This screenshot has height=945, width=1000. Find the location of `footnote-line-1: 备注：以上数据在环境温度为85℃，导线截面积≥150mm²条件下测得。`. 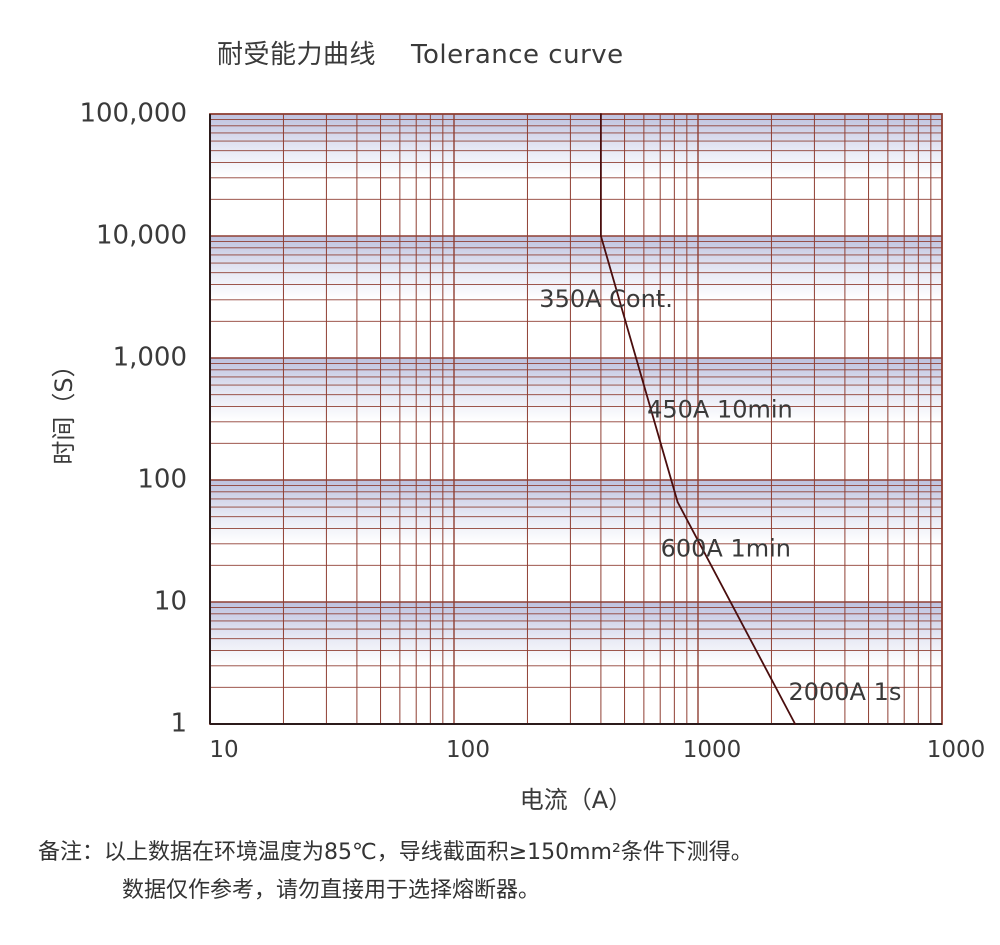

footnote-line-1: 备注：以上数据在环境温度为85℃，导线截面积≥150mm²条件下测得。 is located at coordinates (395, 852).